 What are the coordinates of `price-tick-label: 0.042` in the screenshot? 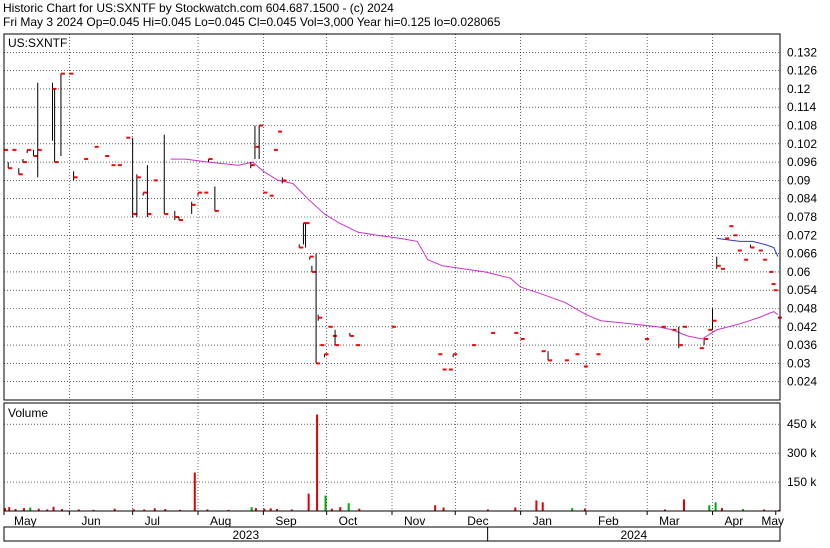 It's located at (802, 327).